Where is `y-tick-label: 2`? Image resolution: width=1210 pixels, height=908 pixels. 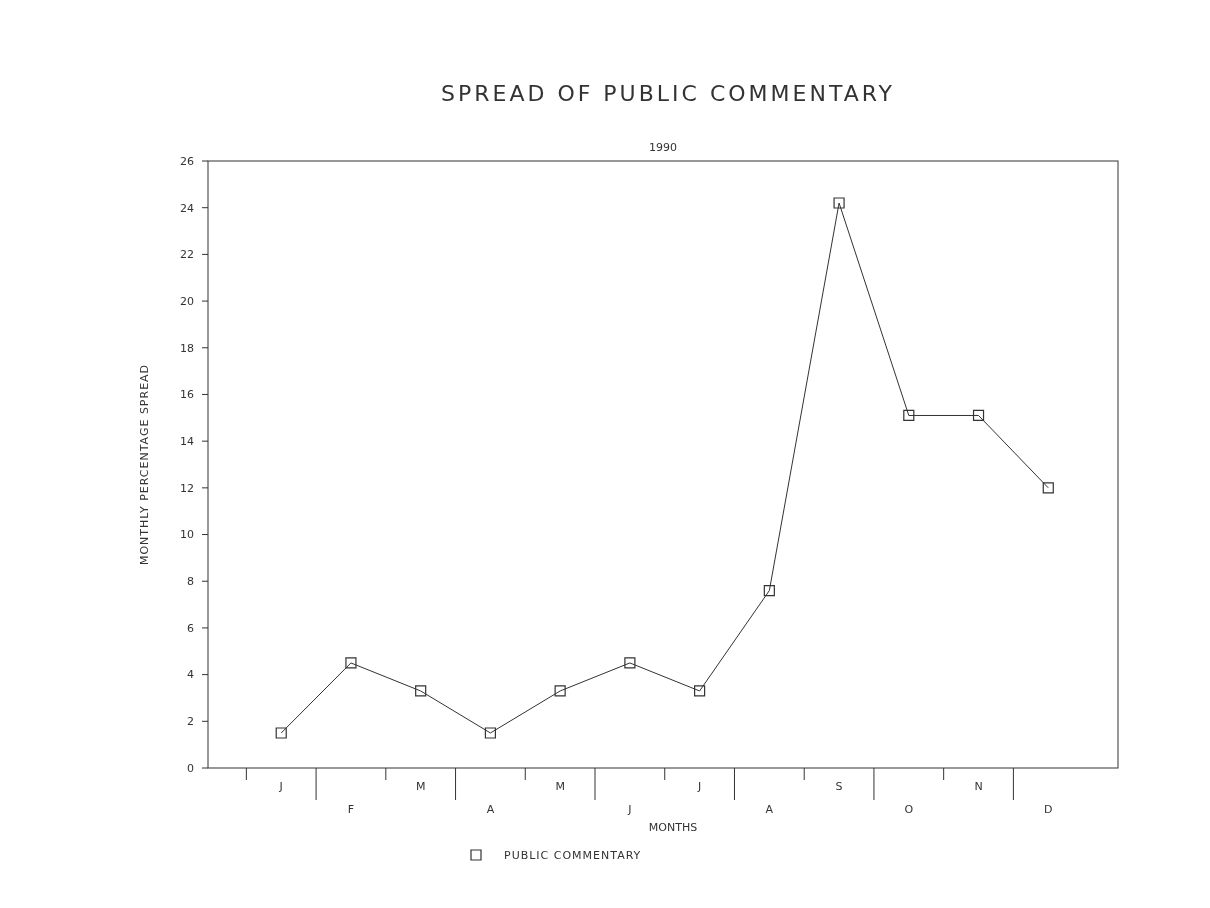 y-tick-label: 2 is located at coordinates (190, 722).